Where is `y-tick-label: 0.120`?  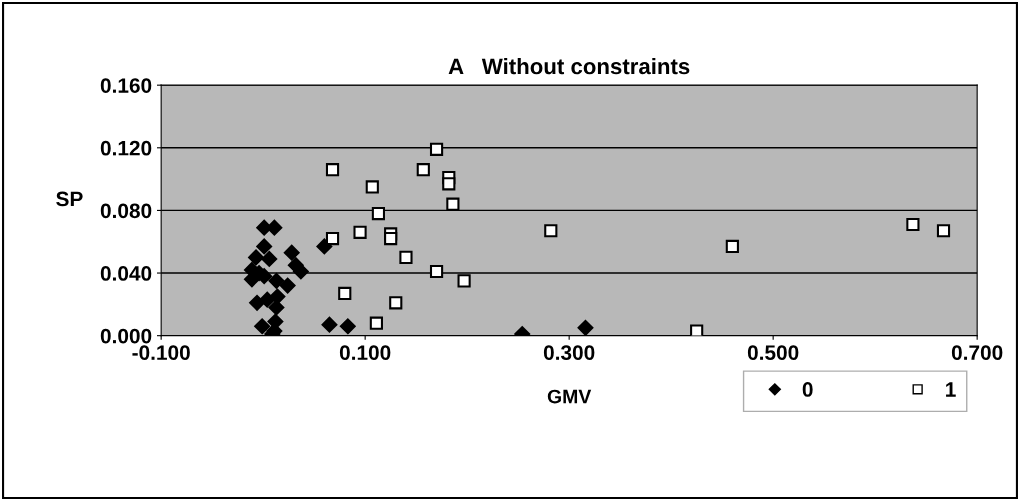 y-tick-label: 0.120 is located at coordinates (126, 148).